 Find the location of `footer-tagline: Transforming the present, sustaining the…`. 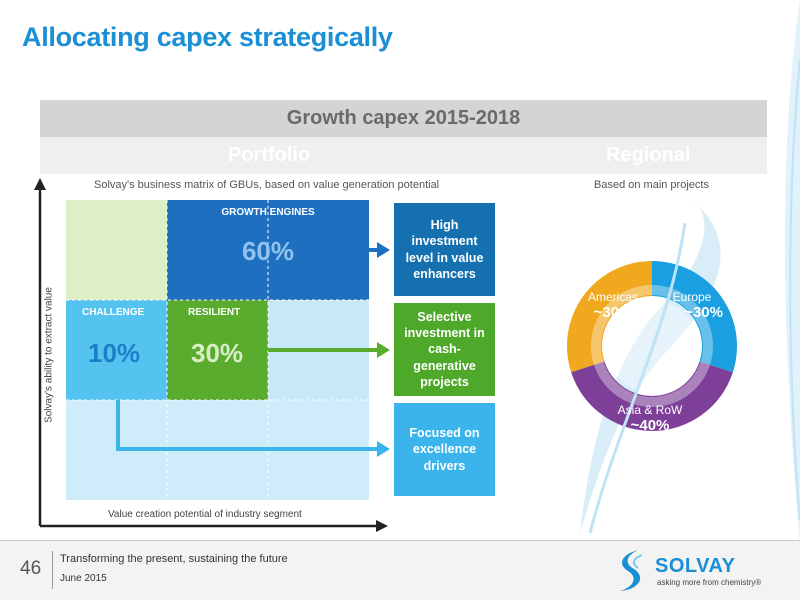

footer-tagline: Transforming the present, sustaining the… is located at coordinates (174, 559).